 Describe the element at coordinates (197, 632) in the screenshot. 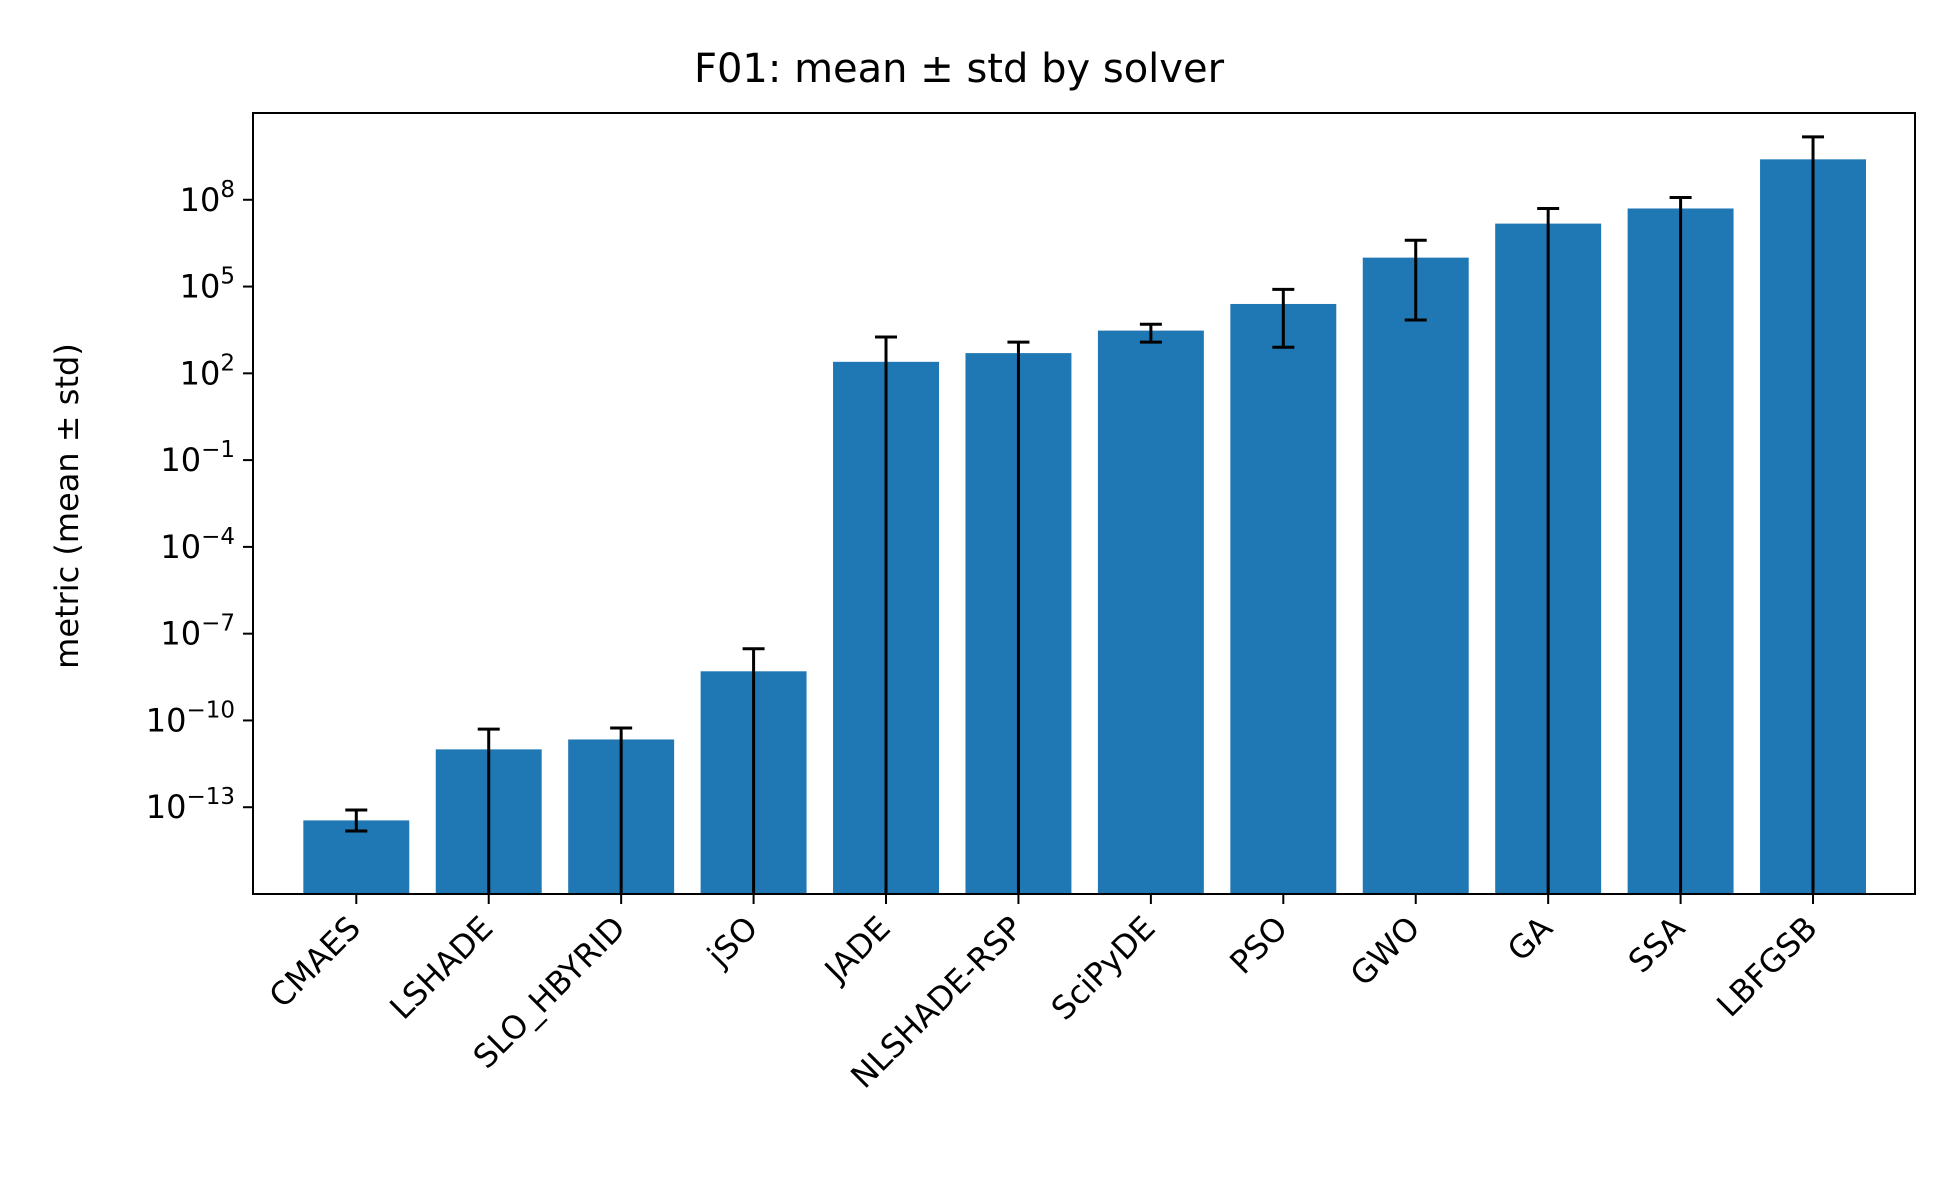

I see `y-tick-label: 10⁻⁷` at that location.